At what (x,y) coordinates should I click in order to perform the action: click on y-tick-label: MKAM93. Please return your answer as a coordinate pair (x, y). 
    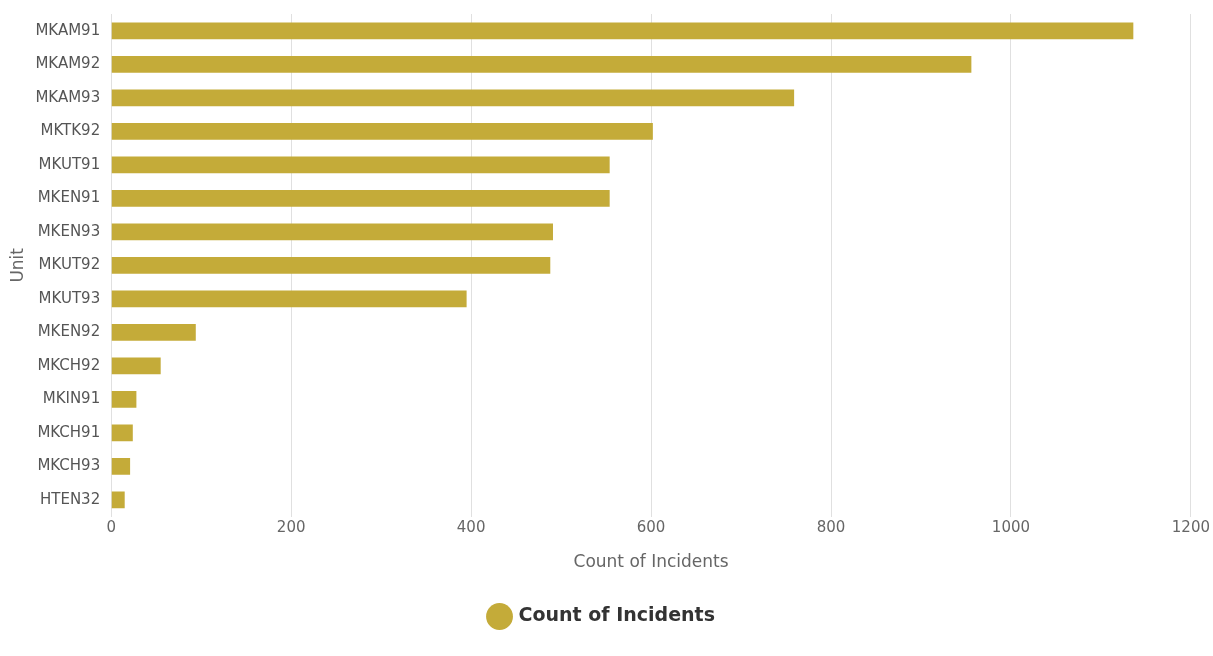
    Looking at the image, I should click on (68, 96).